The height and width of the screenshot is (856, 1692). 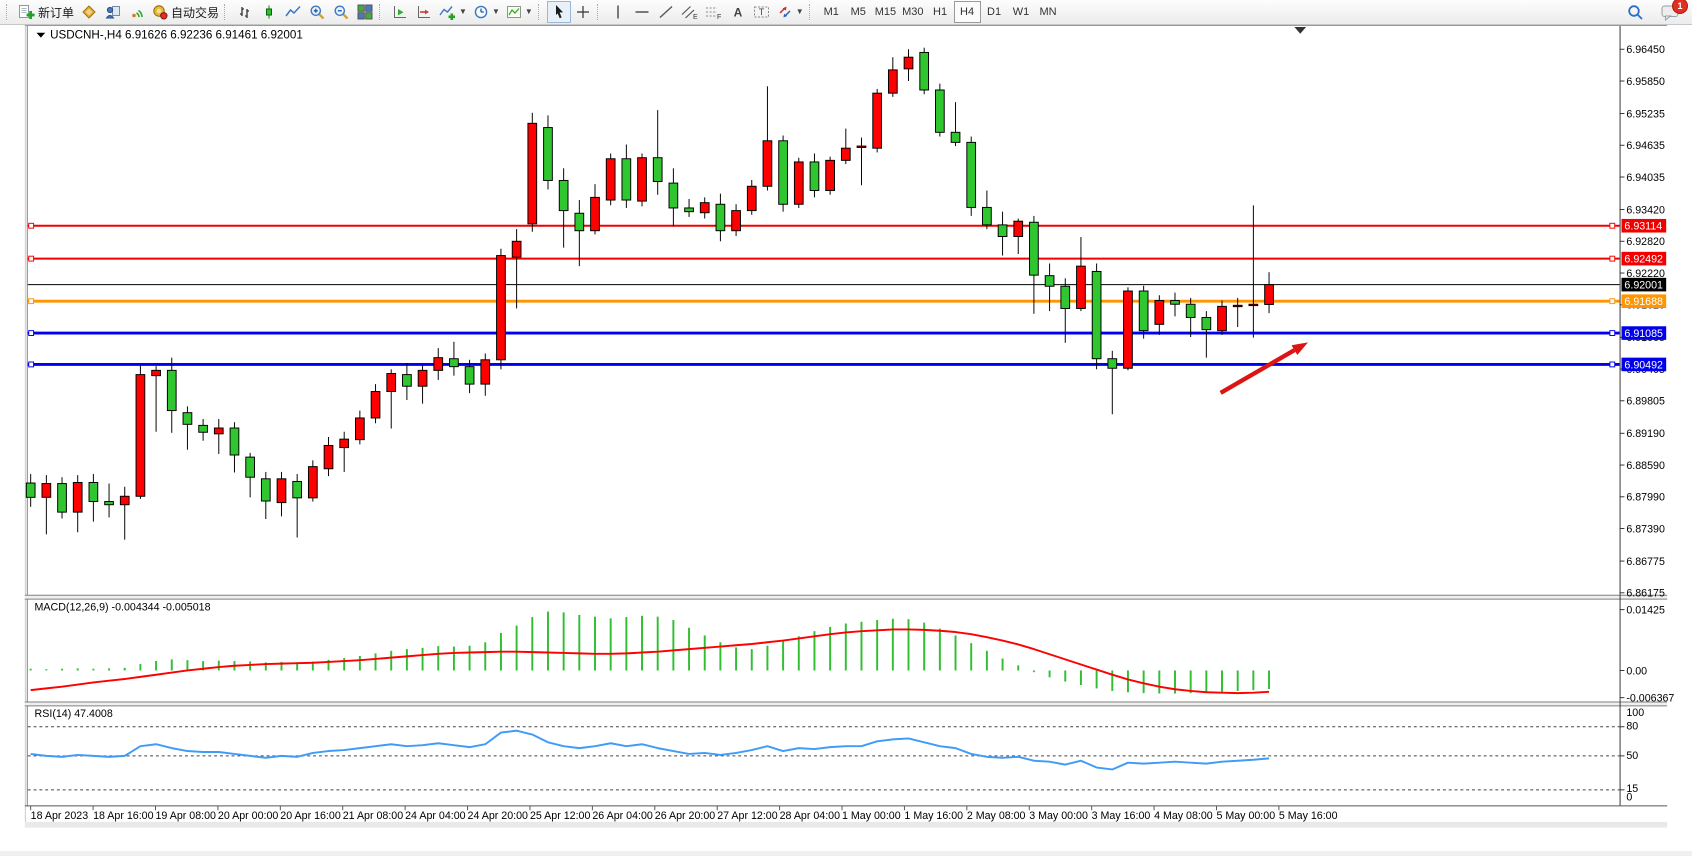 What do you see at coordinates (1308, 816) in the screenshot?
I see `time-axis-label: 5 May 16:00` at bounding box center [1308, 816].